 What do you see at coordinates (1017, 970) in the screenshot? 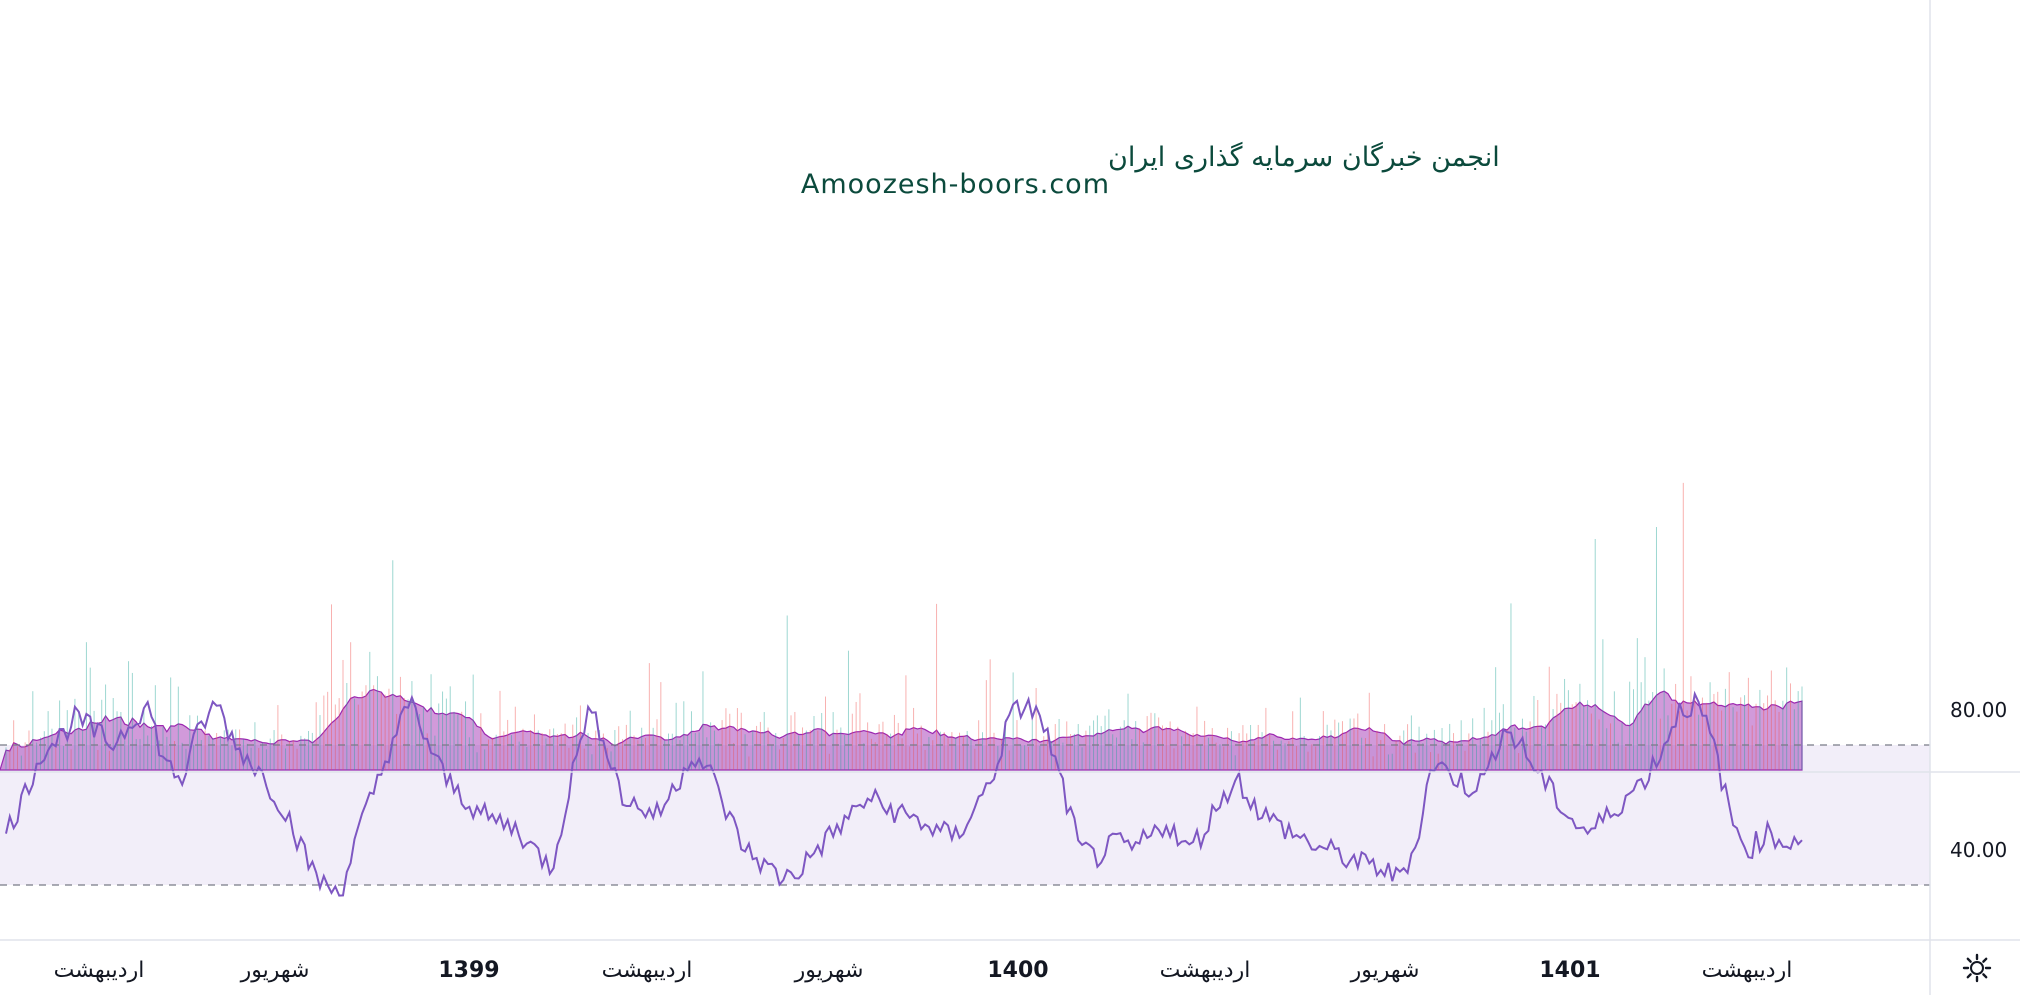
I see `time-axis-label: 1400` at bounding box center [1017, 970].